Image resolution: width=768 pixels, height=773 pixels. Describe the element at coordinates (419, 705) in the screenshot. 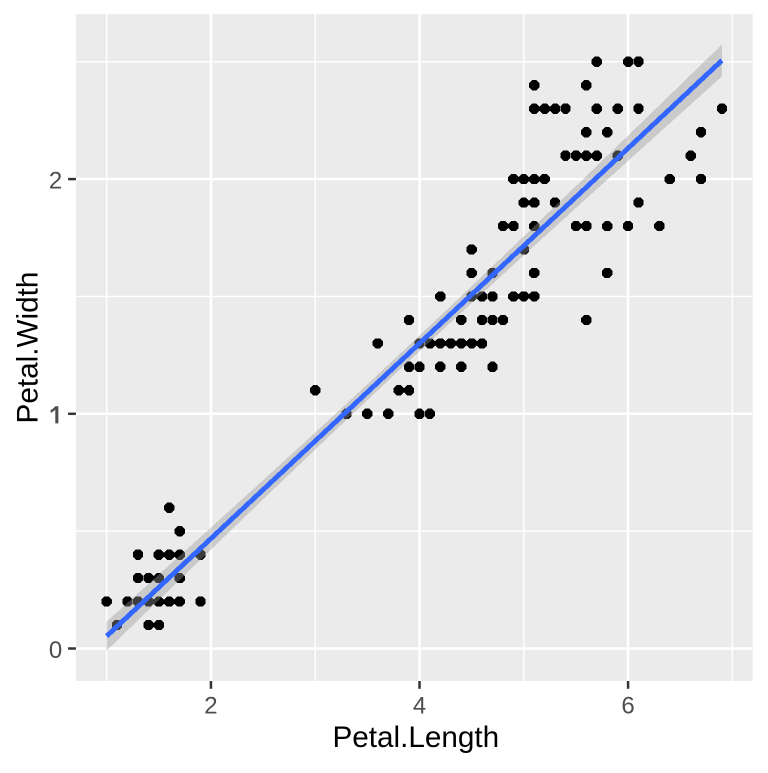

I see `svg-text: 4` at that location.